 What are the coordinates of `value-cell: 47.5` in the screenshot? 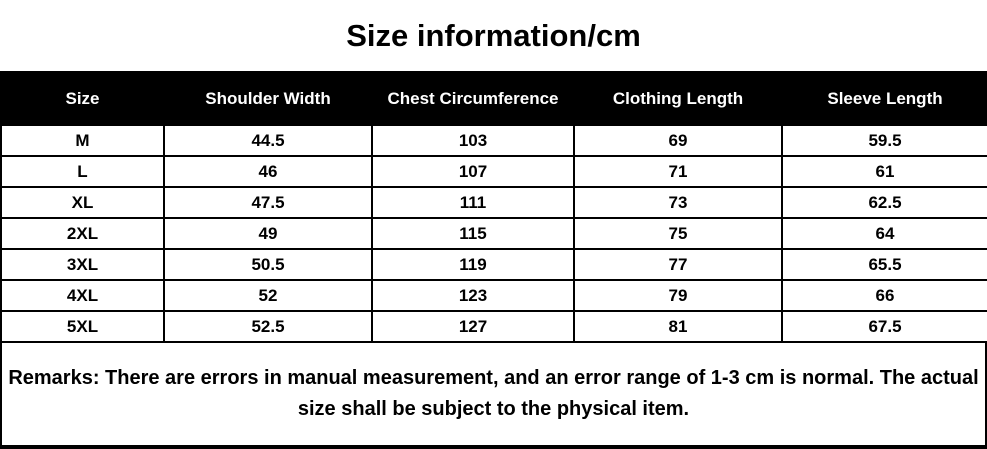 It's located at (268, 202).